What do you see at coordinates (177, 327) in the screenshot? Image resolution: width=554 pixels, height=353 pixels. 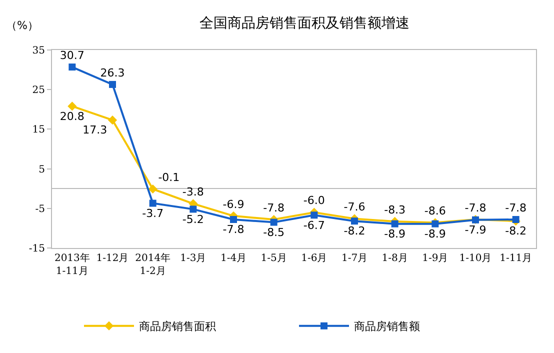 I see `legend-label: 商品房销售面积` at bounding box center [177, 327].